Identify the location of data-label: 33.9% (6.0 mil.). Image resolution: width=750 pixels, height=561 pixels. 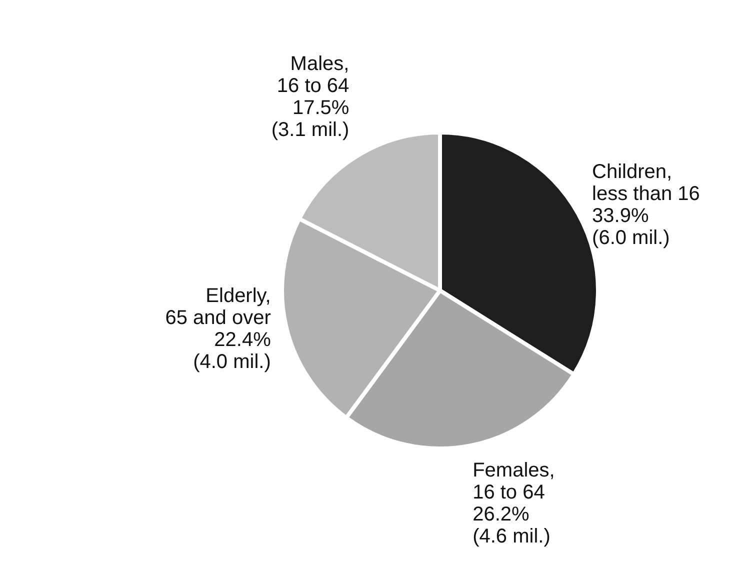
(631, 226).